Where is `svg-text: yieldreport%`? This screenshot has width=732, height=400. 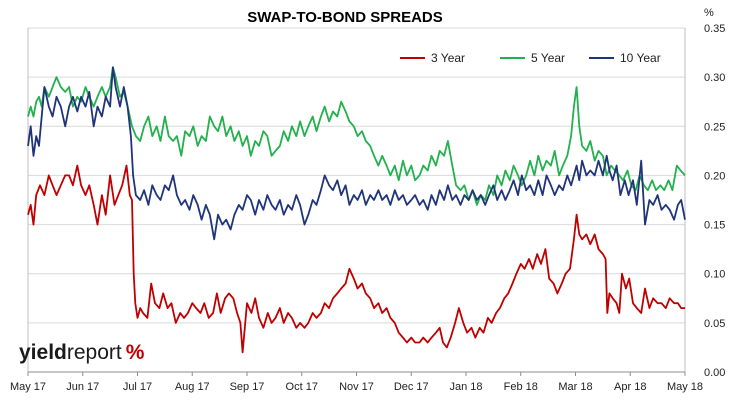 svg-text: yieldreport% is located at coordinates (82, 352).